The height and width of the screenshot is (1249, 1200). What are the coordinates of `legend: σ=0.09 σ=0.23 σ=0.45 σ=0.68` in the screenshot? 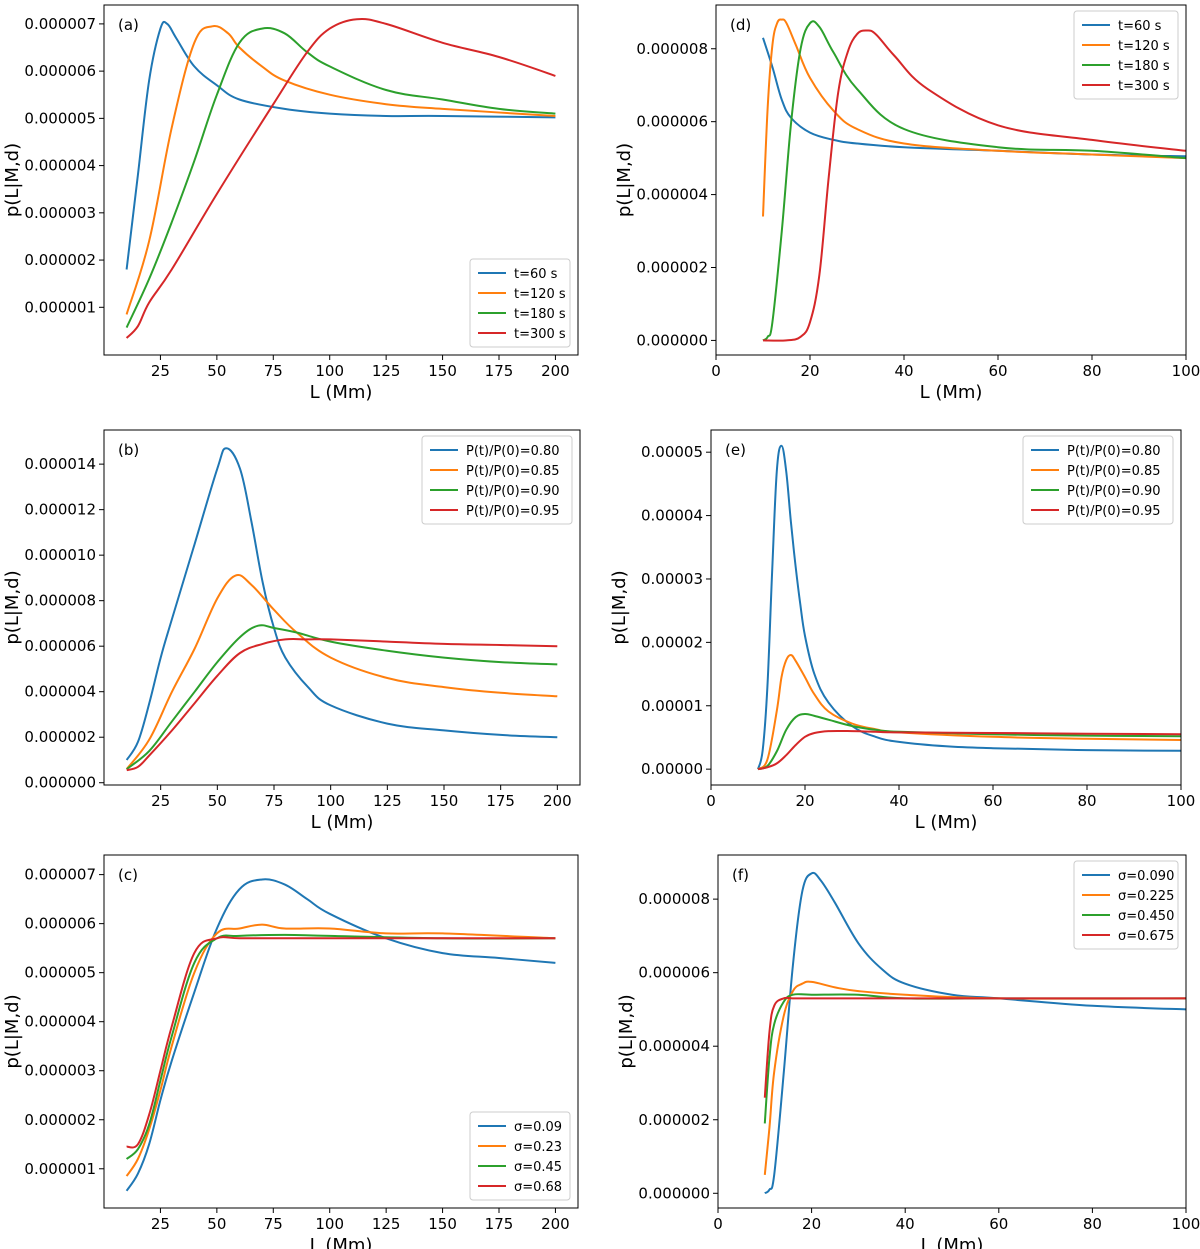 It's located at (520, 1156).